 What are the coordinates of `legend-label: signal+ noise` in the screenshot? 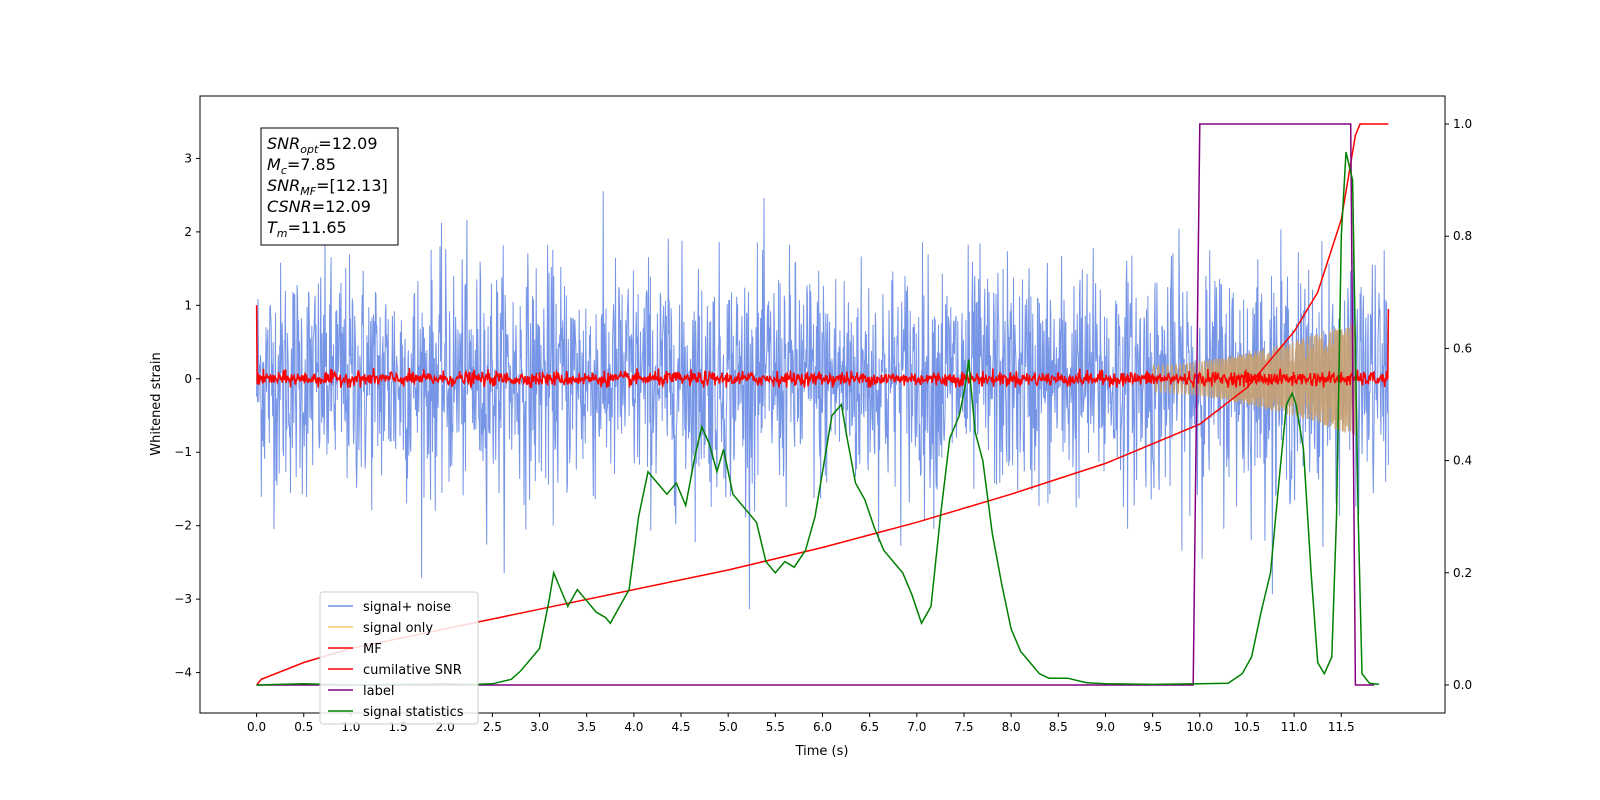 It's located at (407, 607).